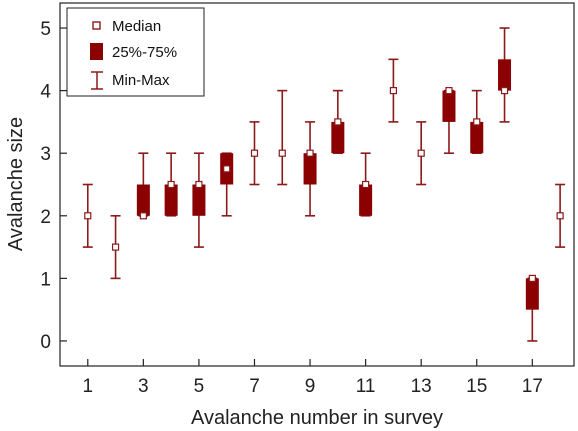 This screenshot has width=578, height=431. I want to click on y-tick-label: 5, so click(45, 29).